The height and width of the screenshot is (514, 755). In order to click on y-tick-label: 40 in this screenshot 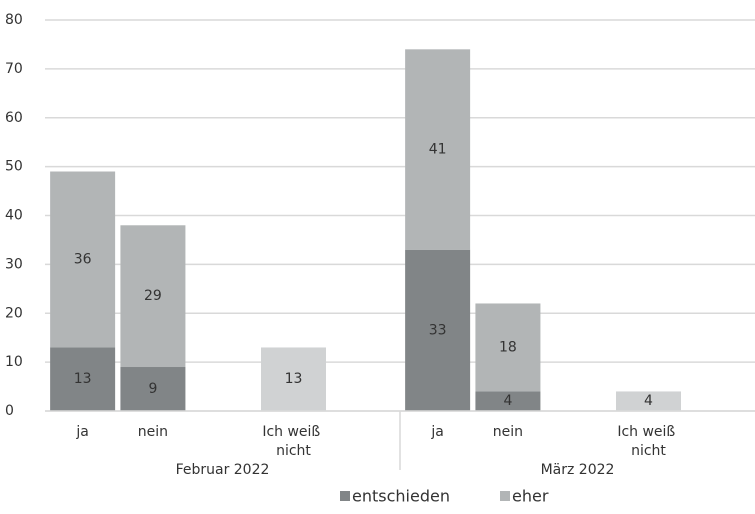, I will do `click(14, 216)`.